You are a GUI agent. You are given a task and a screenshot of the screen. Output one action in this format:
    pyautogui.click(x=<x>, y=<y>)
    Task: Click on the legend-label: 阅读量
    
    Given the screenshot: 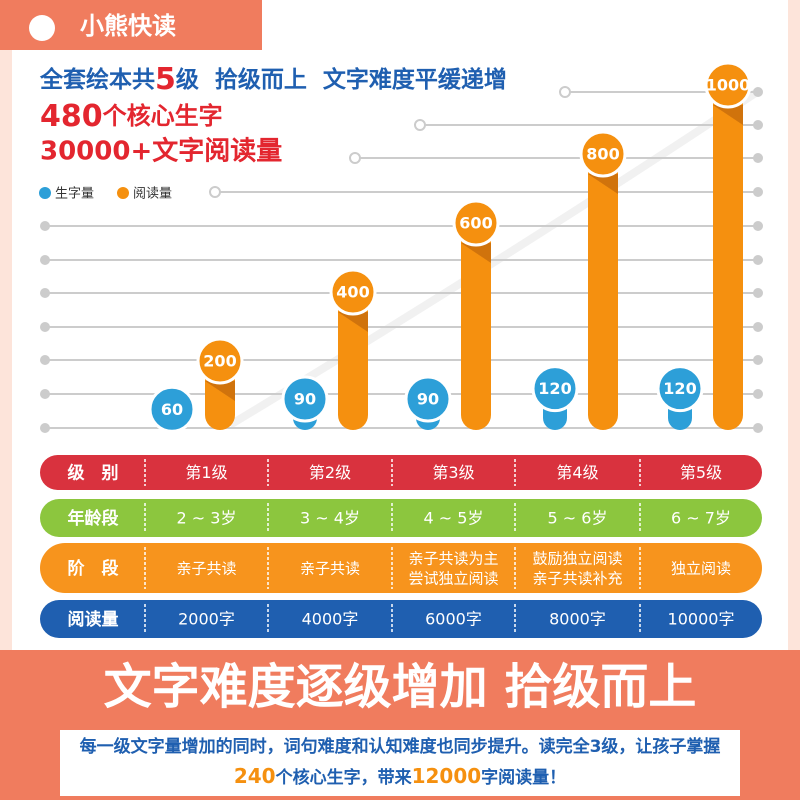 What is the action you would take?
    pyautogui.click(x=152, y=194)
    